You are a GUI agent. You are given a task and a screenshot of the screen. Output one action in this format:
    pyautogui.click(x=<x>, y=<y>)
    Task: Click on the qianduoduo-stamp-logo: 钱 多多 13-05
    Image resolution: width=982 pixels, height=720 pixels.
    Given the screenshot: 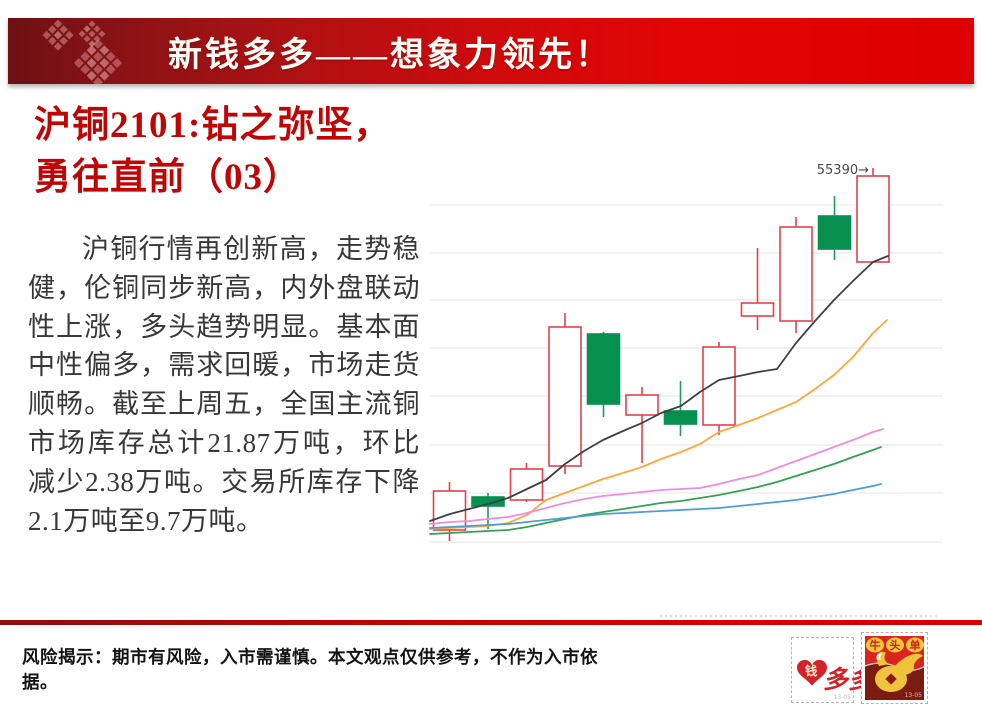 What is the action you would take?
    pyautogui.click(x=832, y=670)
    